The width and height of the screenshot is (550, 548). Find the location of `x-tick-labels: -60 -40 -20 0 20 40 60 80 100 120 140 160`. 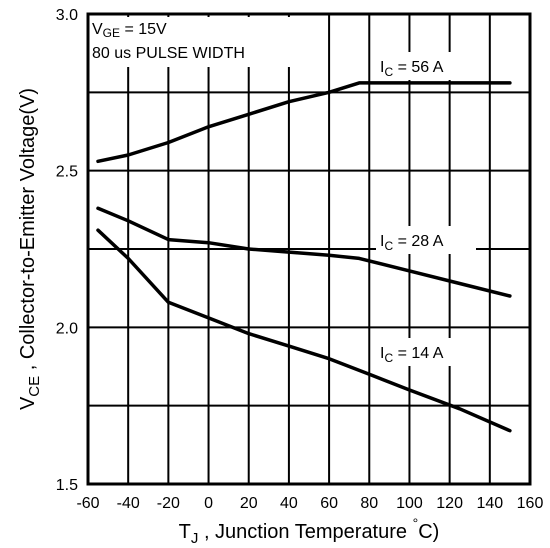

x-tick-labels: -60 -40 -20 0 20 40 60 80 100 120 140 160 is located at coordinates (309, 503).